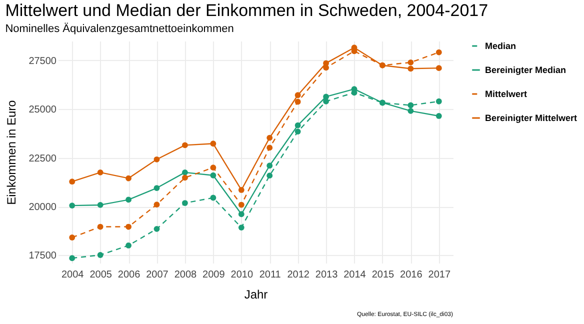 The height and width of the screenshot is (324, 584). What do you see at coordinates (326, 275) in the screenshot?
I see `x-tick-label: 2013` at bounding box center [326, 275].